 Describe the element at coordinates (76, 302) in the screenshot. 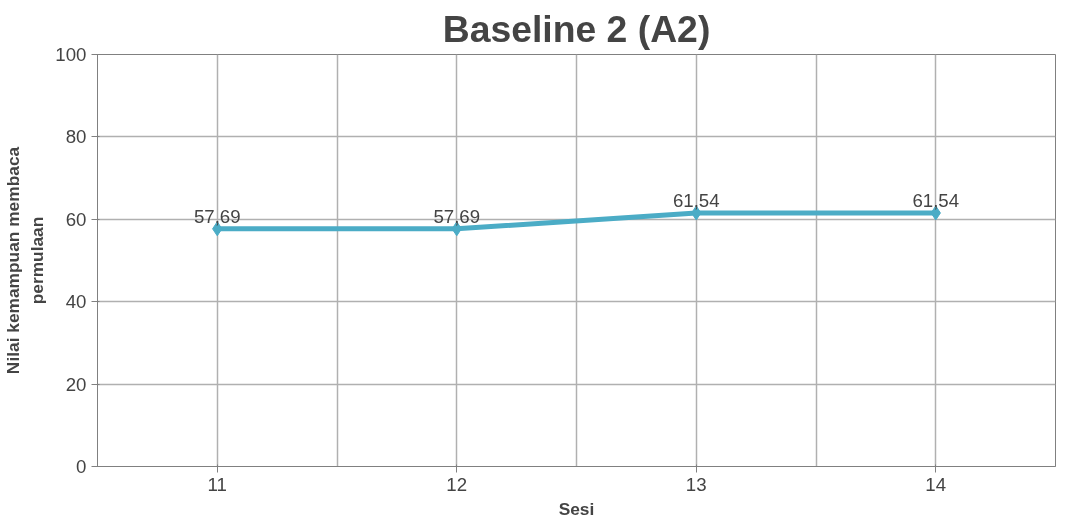

I see `y-tick-label: 40` at that location.